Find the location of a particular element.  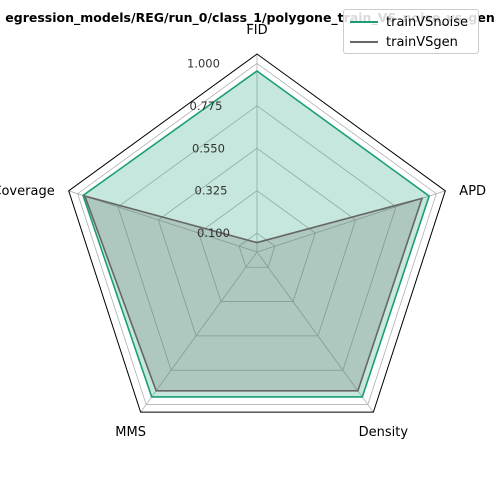

spoke-mms is located at coordinates (199, 332).